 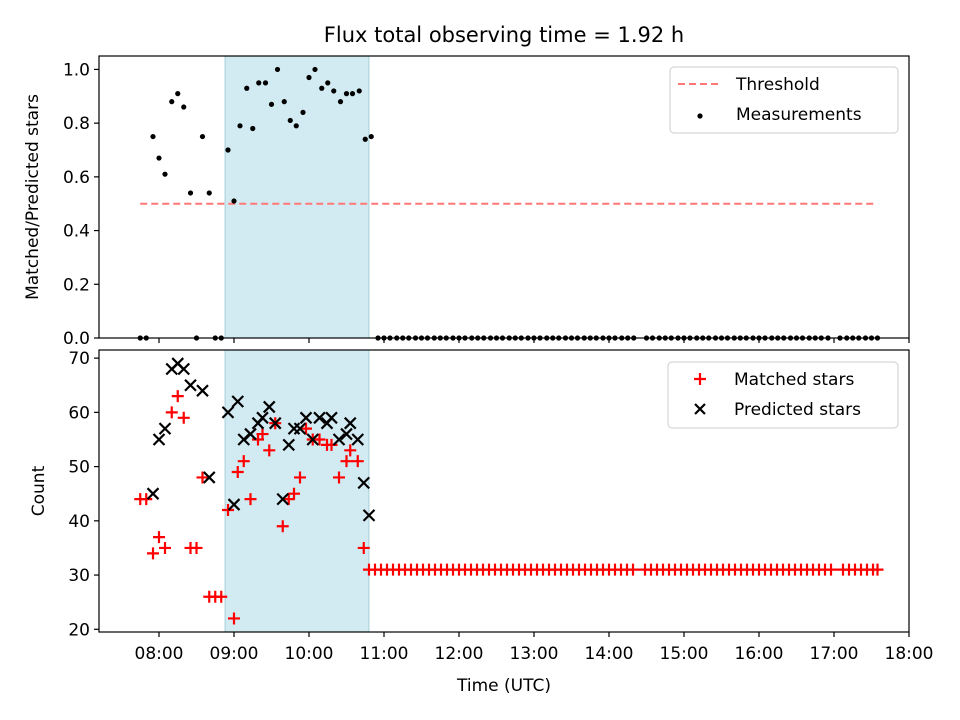 What do you see at coordinates (76, 339) in the screenshot?
I see `y-tick-label: 0.0` at bounding box center [76, 339].